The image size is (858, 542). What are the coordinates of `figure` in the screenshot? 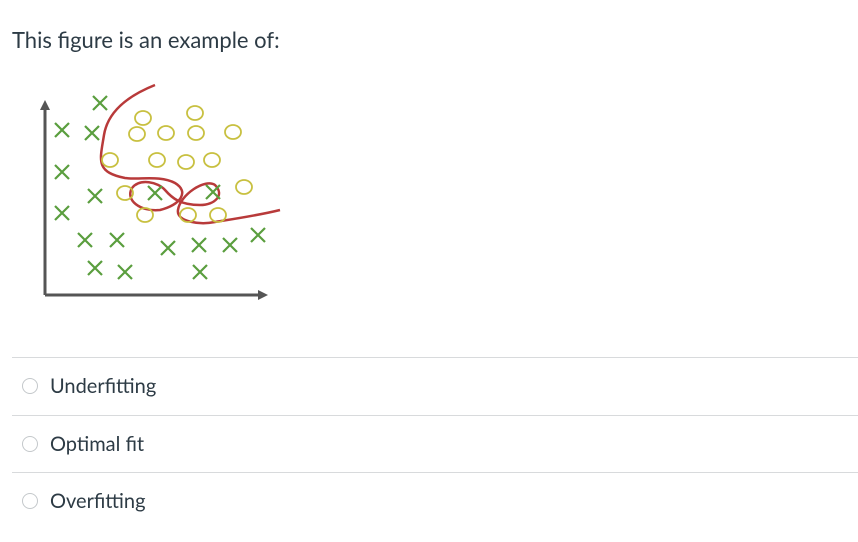 It's located at (160, 191).